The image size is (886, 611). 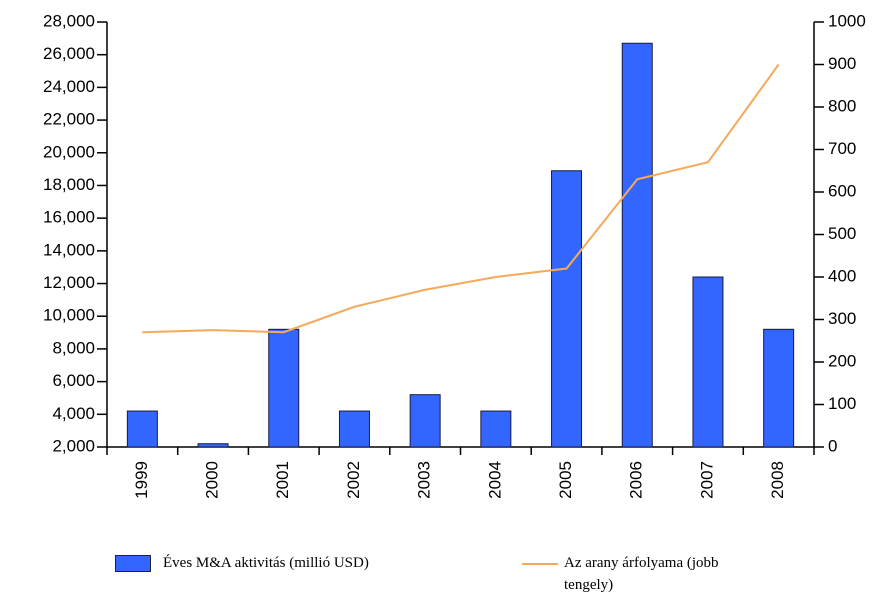 I want to click on legend-bar: Éves M&A aktivitás (millió USD), so click(x=242, y=563).